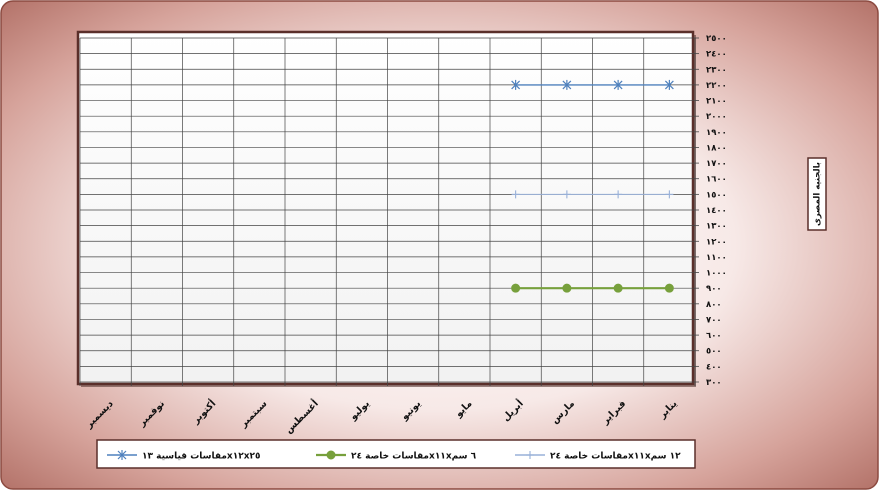 Image resolution: width=879 pixels, height=490 pixels. What do you see at coordinates (716, 258) in the screenshot?
I see `y-tick-label: ١١٠٠` at bounding box center [716, 258].